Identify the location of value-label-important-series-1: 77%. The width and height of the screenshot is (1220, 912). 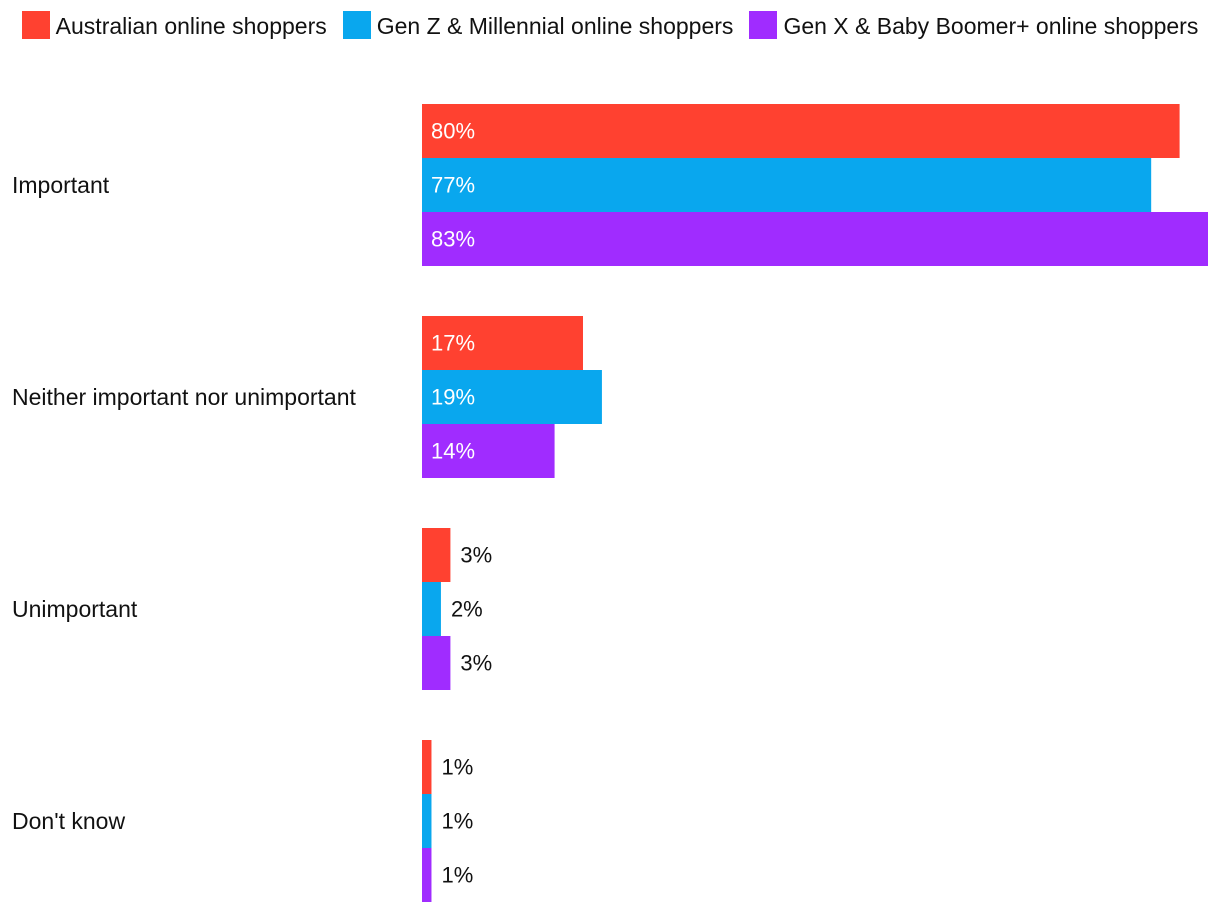
(453, 185).